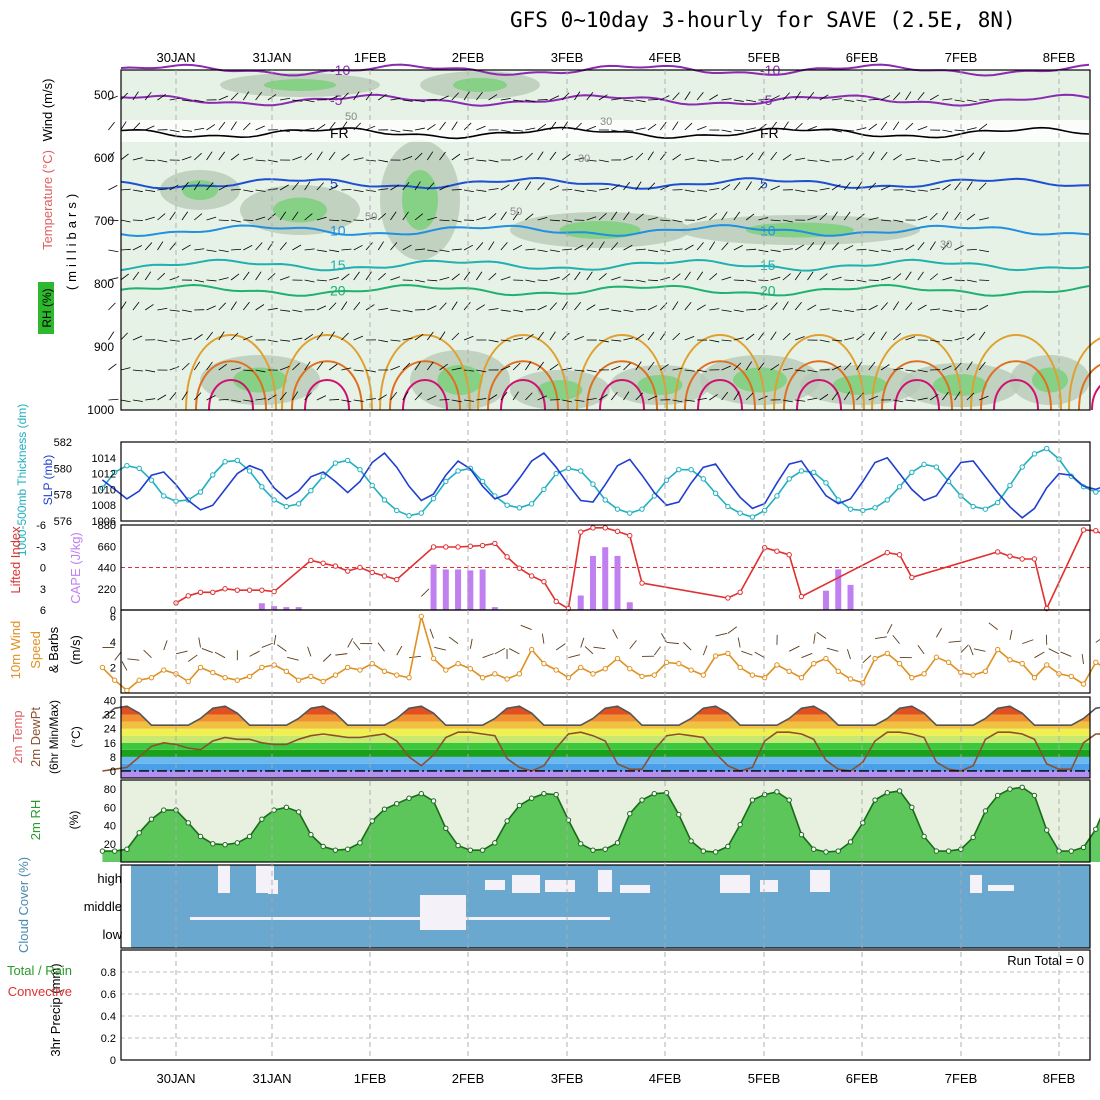 Image resolution: width=1100 pixels, height=1100 pixels. What do you see at coordinates (108, 995) in the screenshot?
I see `precip-tick-label: 0.6` at bounding box center [108, 995].